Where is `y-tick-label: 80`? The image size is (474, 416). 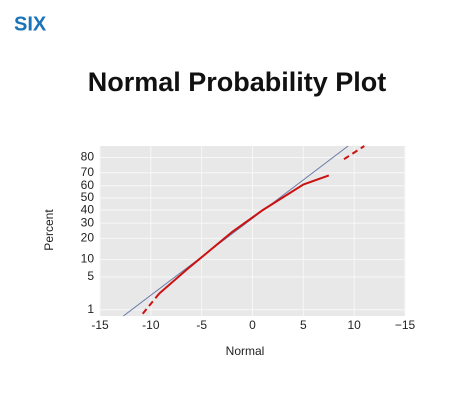
y-tick-label: 80 is located at coordinates (88, 157).